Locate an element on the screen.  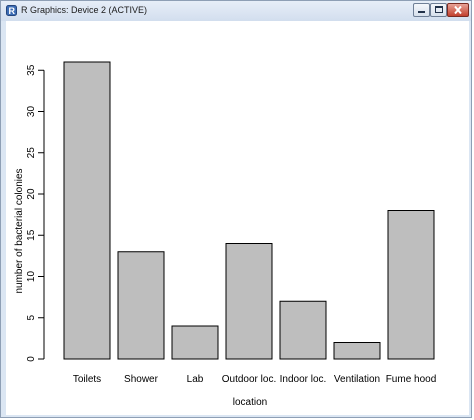
y-tick-label: 15 is located at coordinates (31, 235).